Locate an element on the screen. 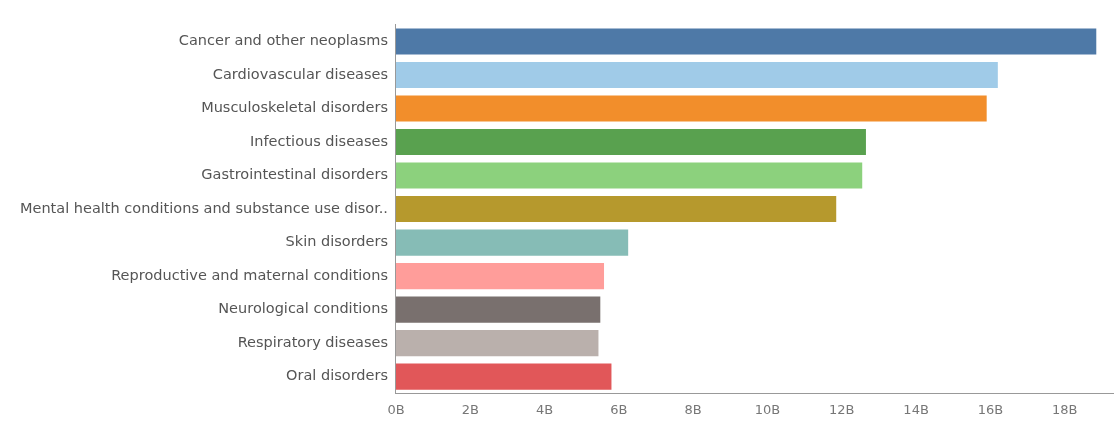  x-tick-label: 12B is located at coordinates (842, 409).